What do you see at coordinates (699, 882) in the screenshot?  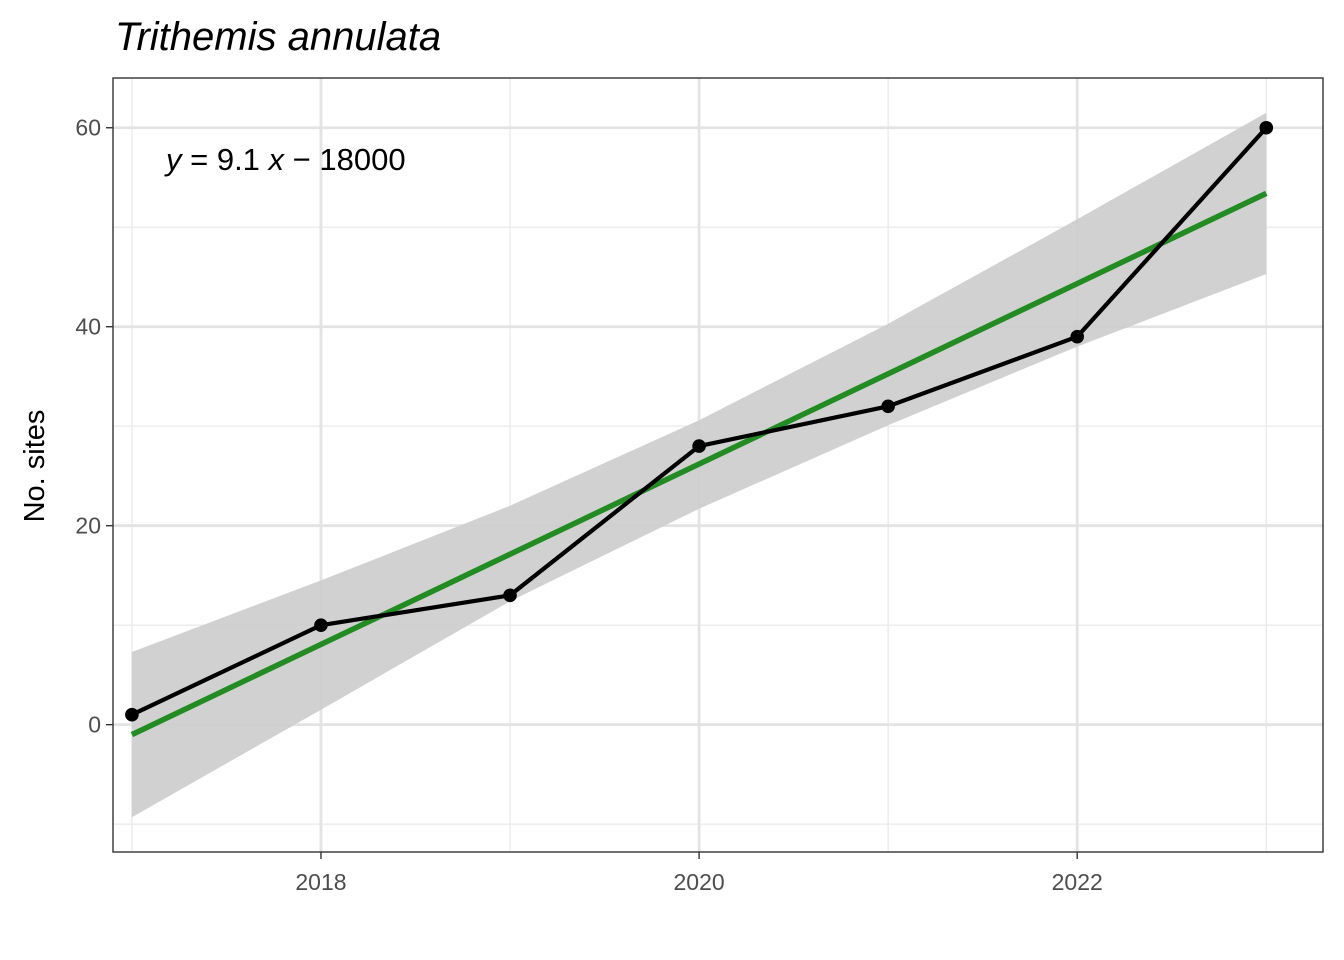 I see `x-tick-label: 2020` at bounding box center [699, 882].